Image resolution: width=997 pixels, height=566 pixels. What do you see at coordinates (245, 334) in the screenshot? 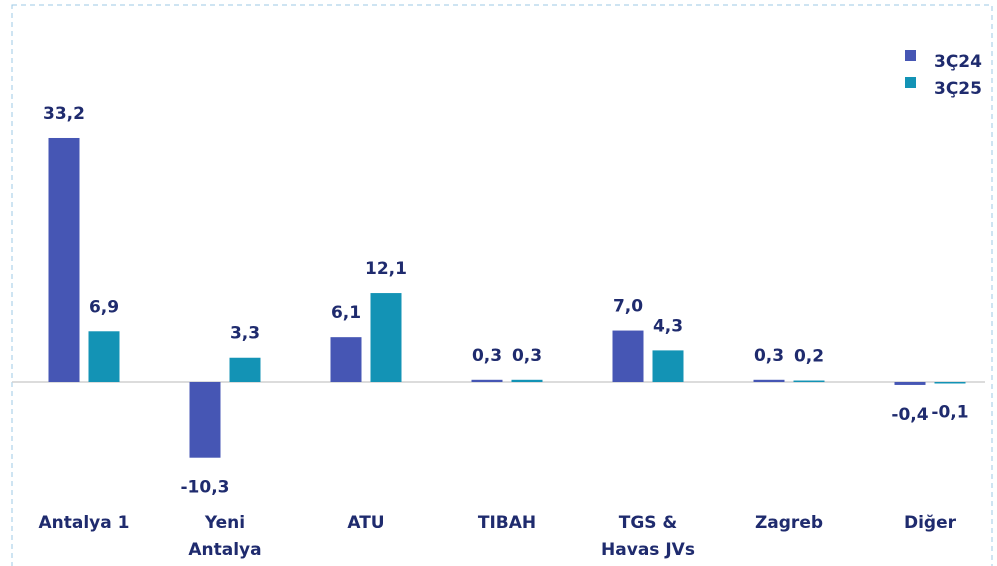
I see `data-label: 3,3` at bounding box center [245, 334].